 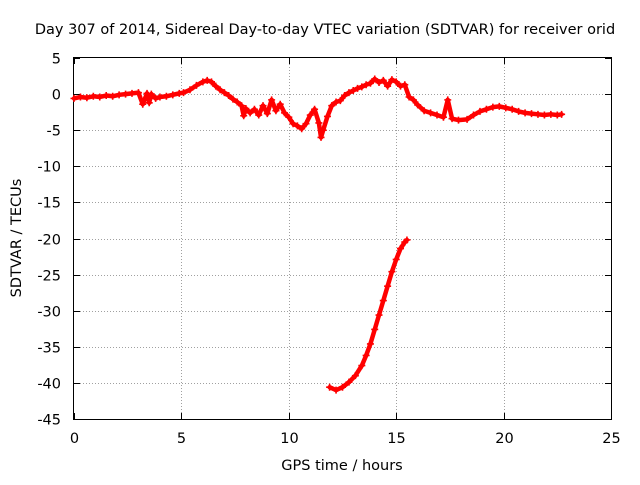 I want to click on y-tick-label: -25, so click(x=49, y=277).